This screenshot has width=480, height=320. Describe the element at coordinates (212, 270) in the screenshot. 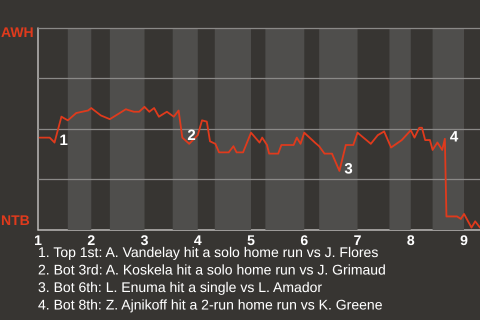

I see `text: 2. Bot 3rd: A. Koskela hit a solo home run vs J. Grimaud` at that location.